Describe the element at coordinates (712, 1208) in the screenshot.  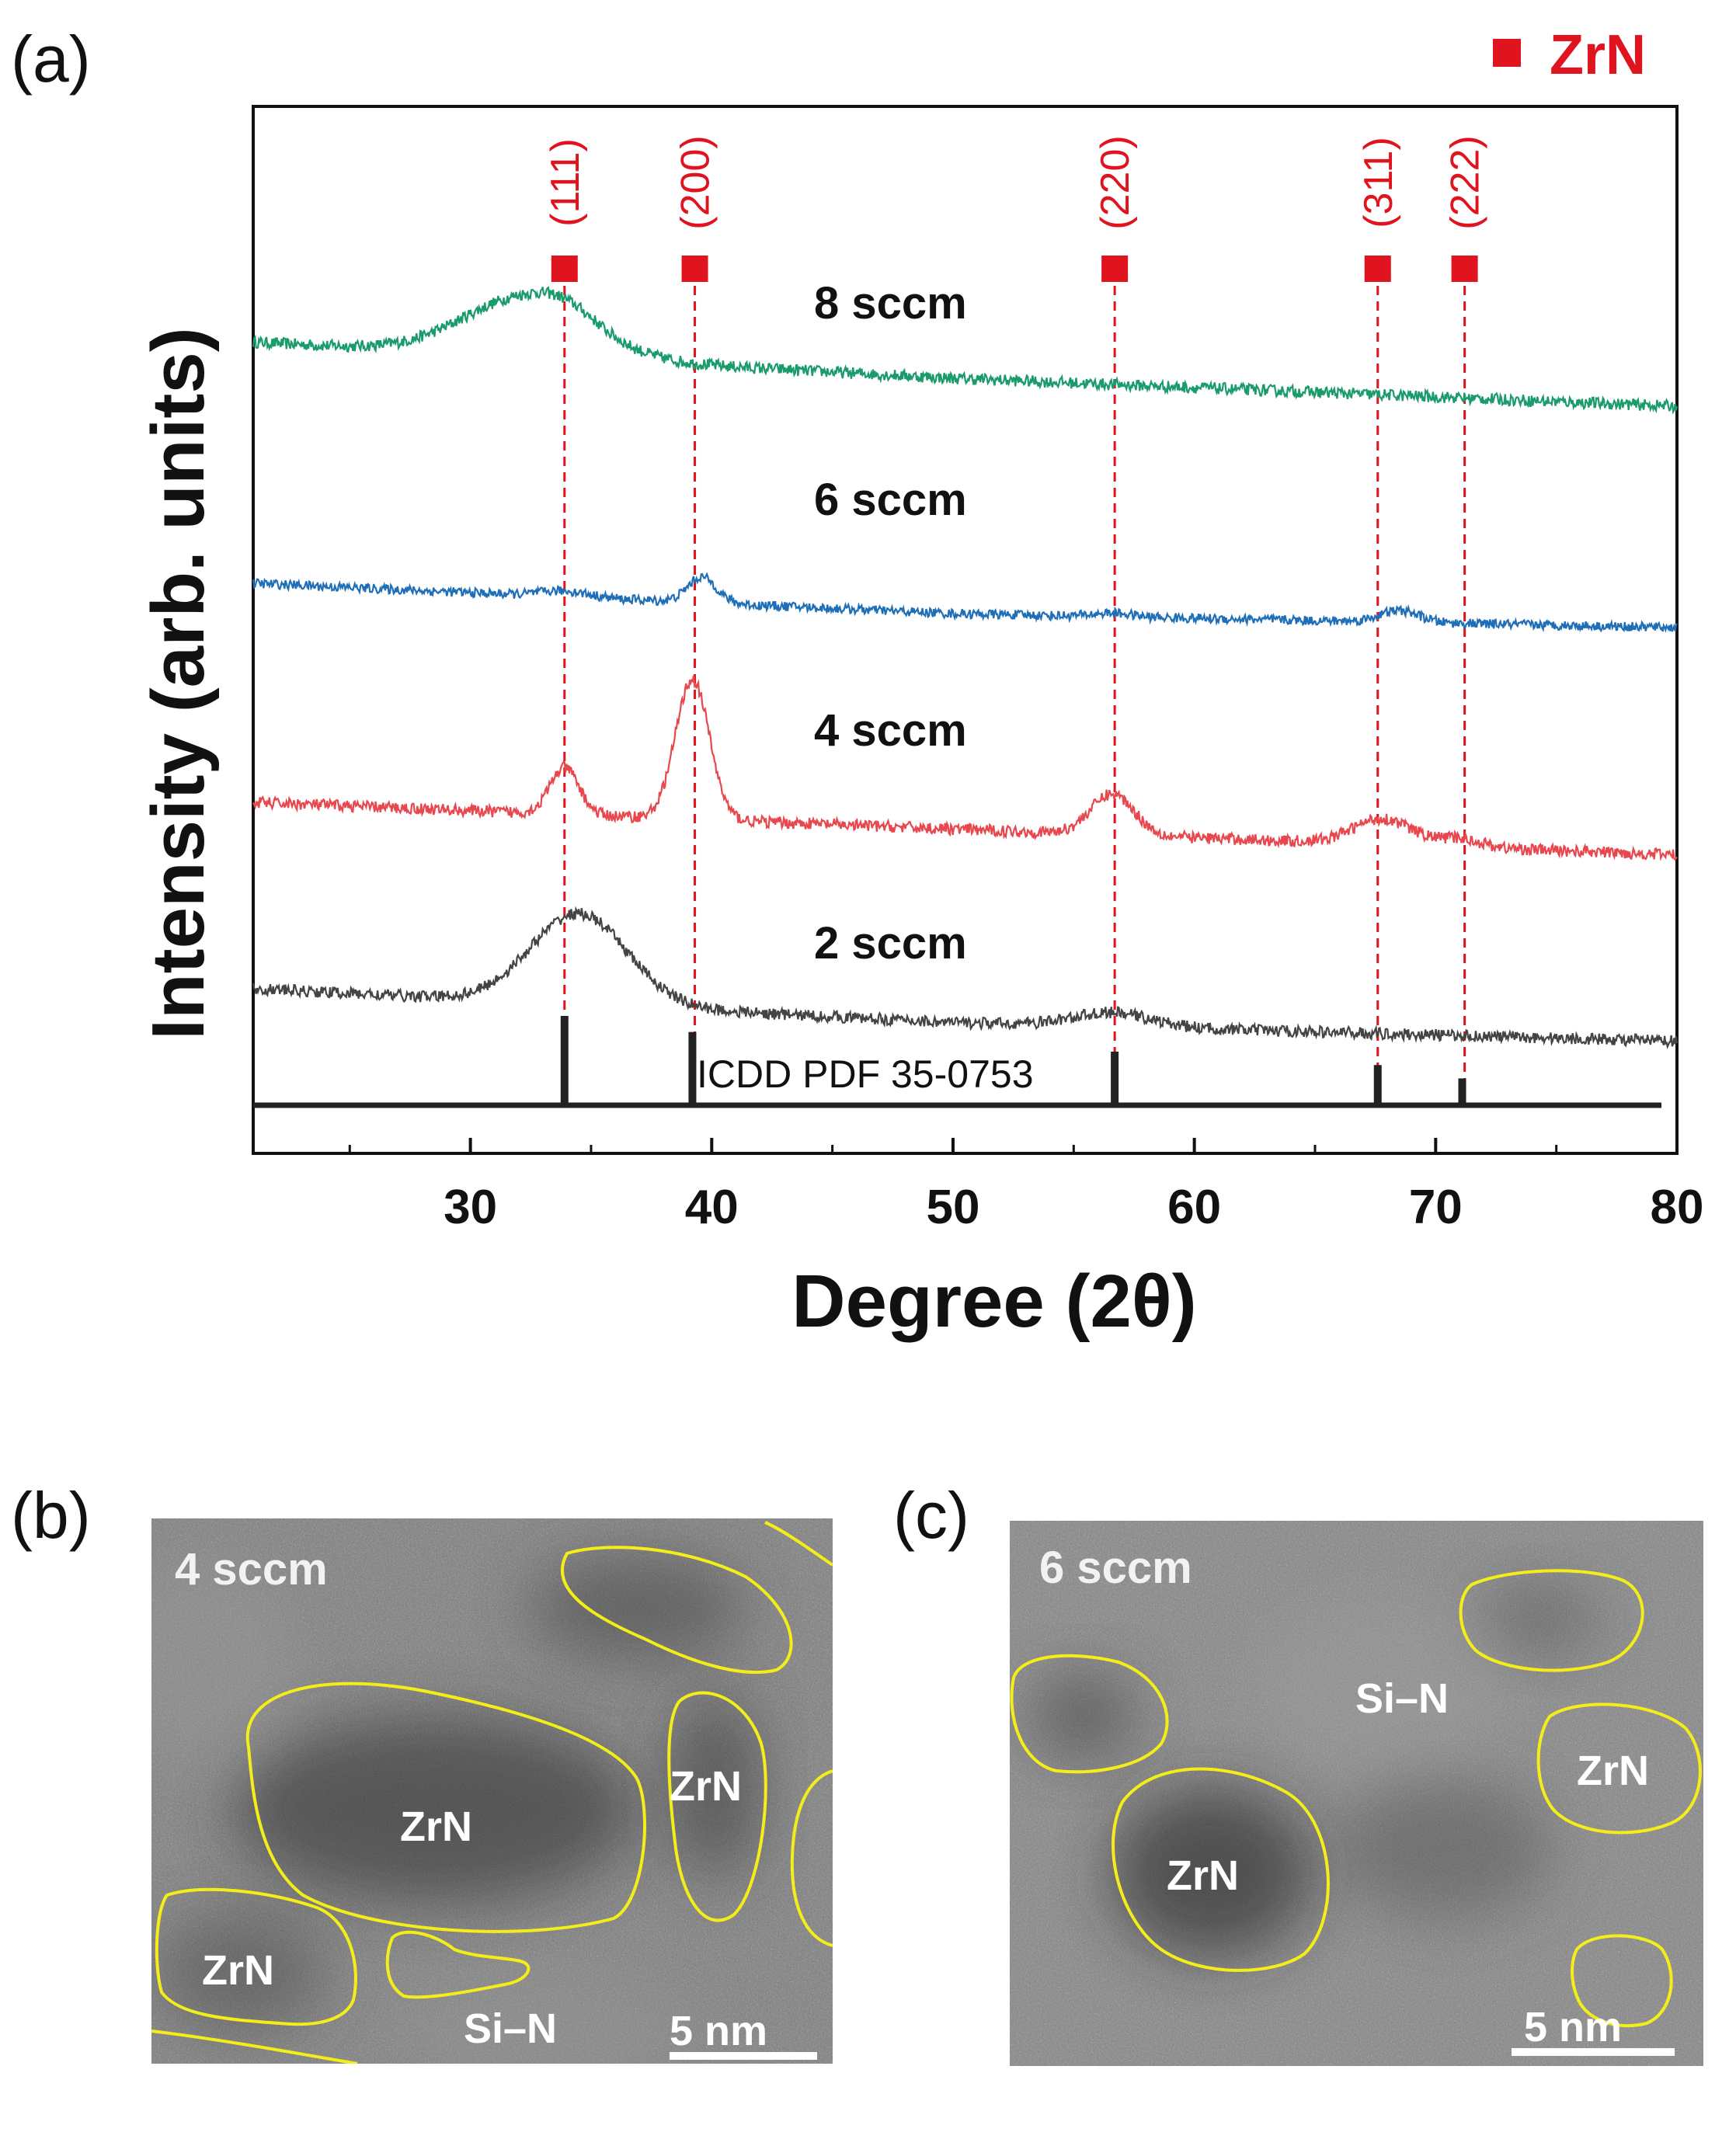
I see `x-tick-label: 40` at that location.